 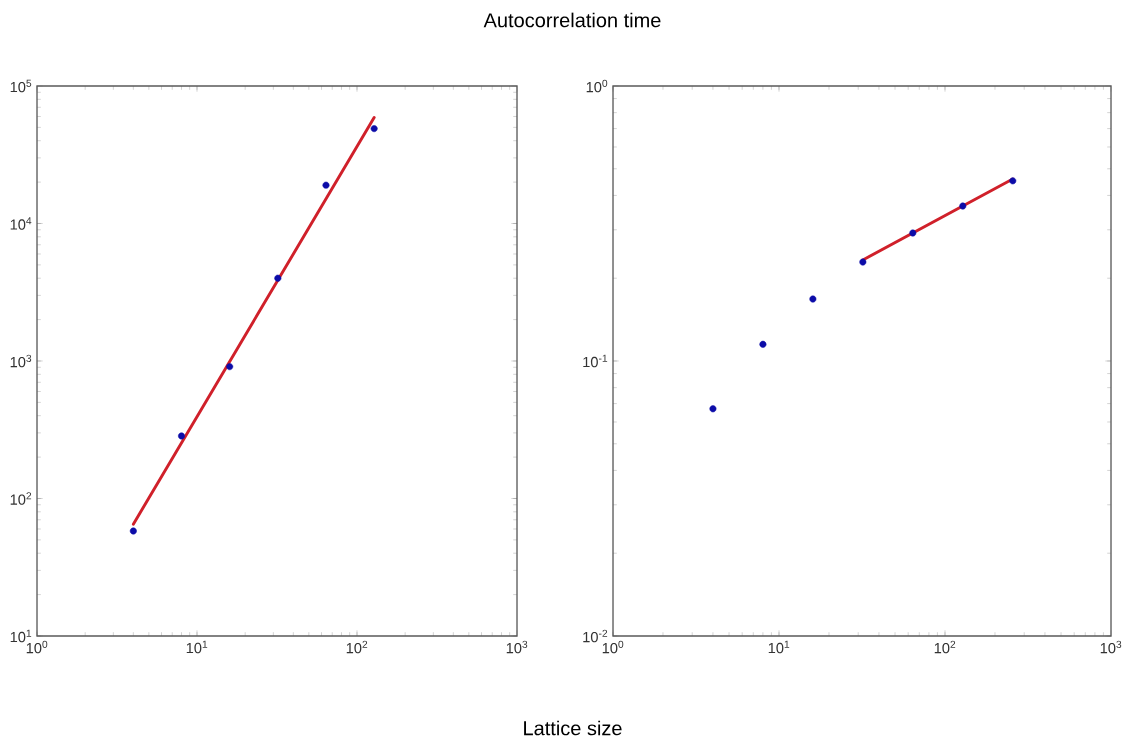 I want to click on y-tick-label: 10$^{3}$, so click(x=21, y=361).